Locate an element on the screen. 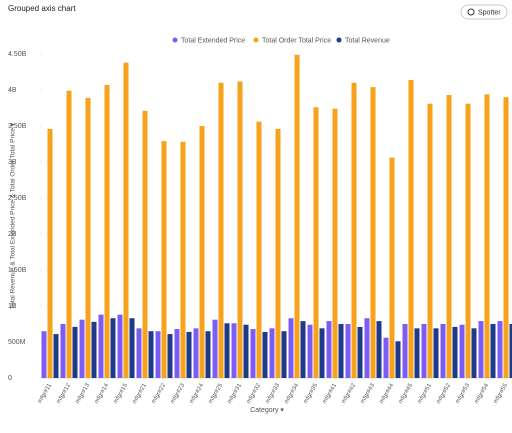 The width and height of the screenshot is (512, 433). x-tick-label: mfgr#52 is located at coordinates (444, 393).